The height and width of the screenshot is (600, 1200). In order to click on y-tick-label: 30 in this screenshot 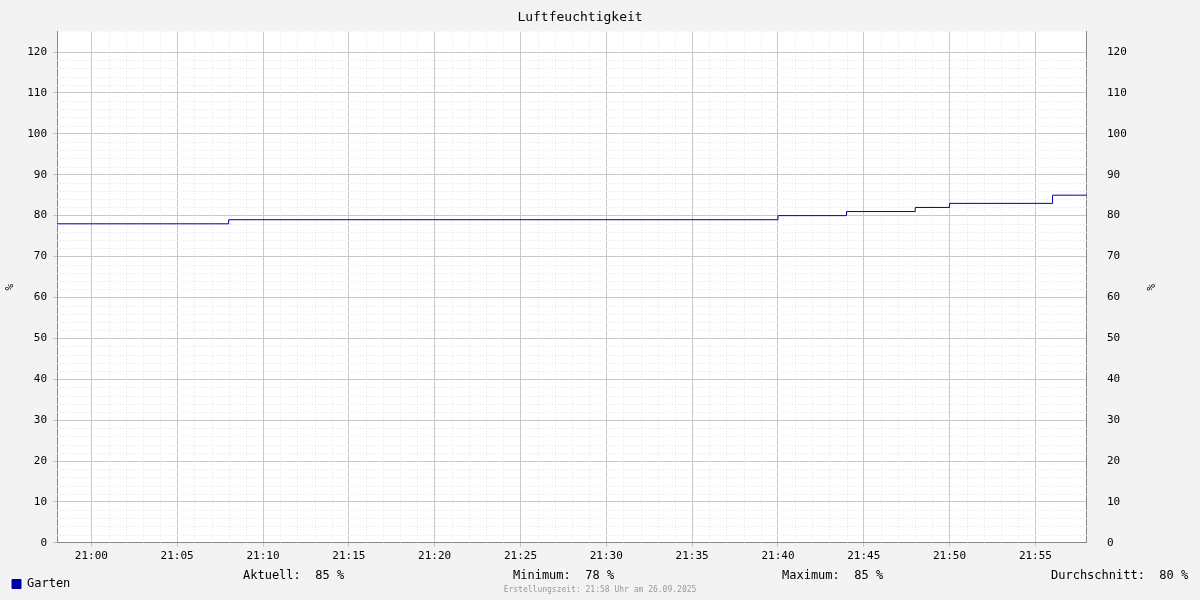, I will do `click(40, 419)`.